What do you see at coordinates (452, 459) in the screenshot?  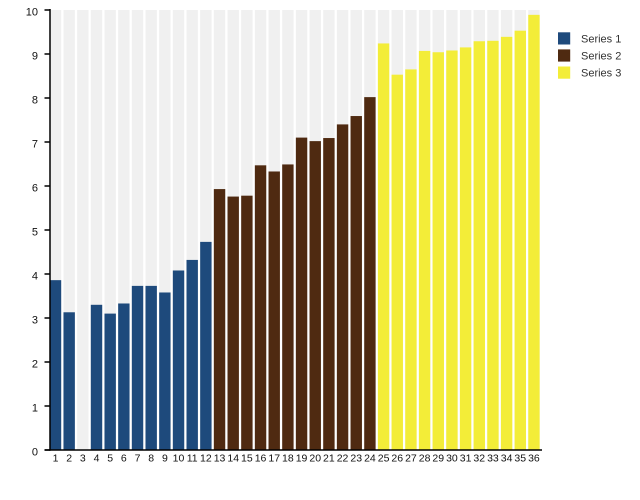 I see `svg-text: 30` at bounding box center [452, 459].